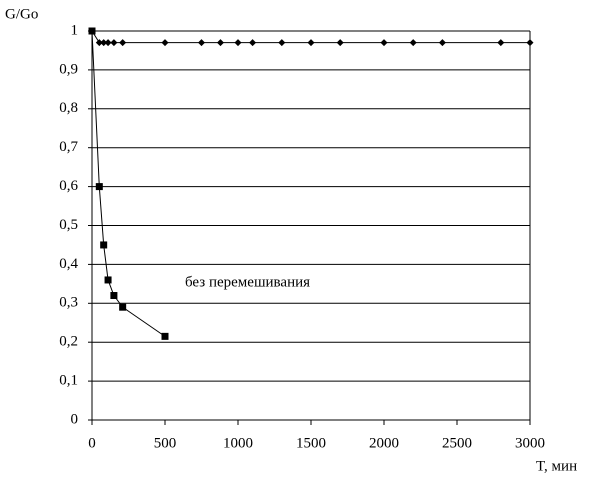 The image size is (603, 487). Describe the element at coordinates (128, 183) in the screenshot. I see `series-line` at that location.